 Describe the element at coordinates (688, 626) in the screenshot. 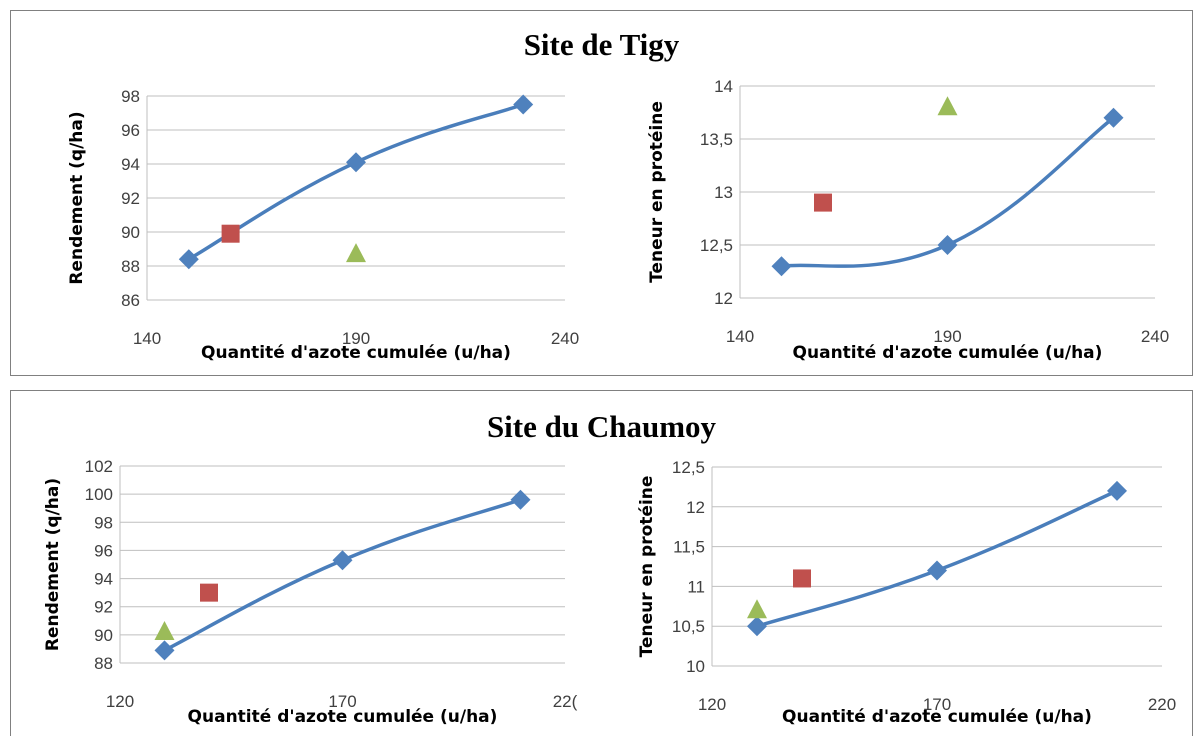

I see `y-tick-label: 10,5` at that location.